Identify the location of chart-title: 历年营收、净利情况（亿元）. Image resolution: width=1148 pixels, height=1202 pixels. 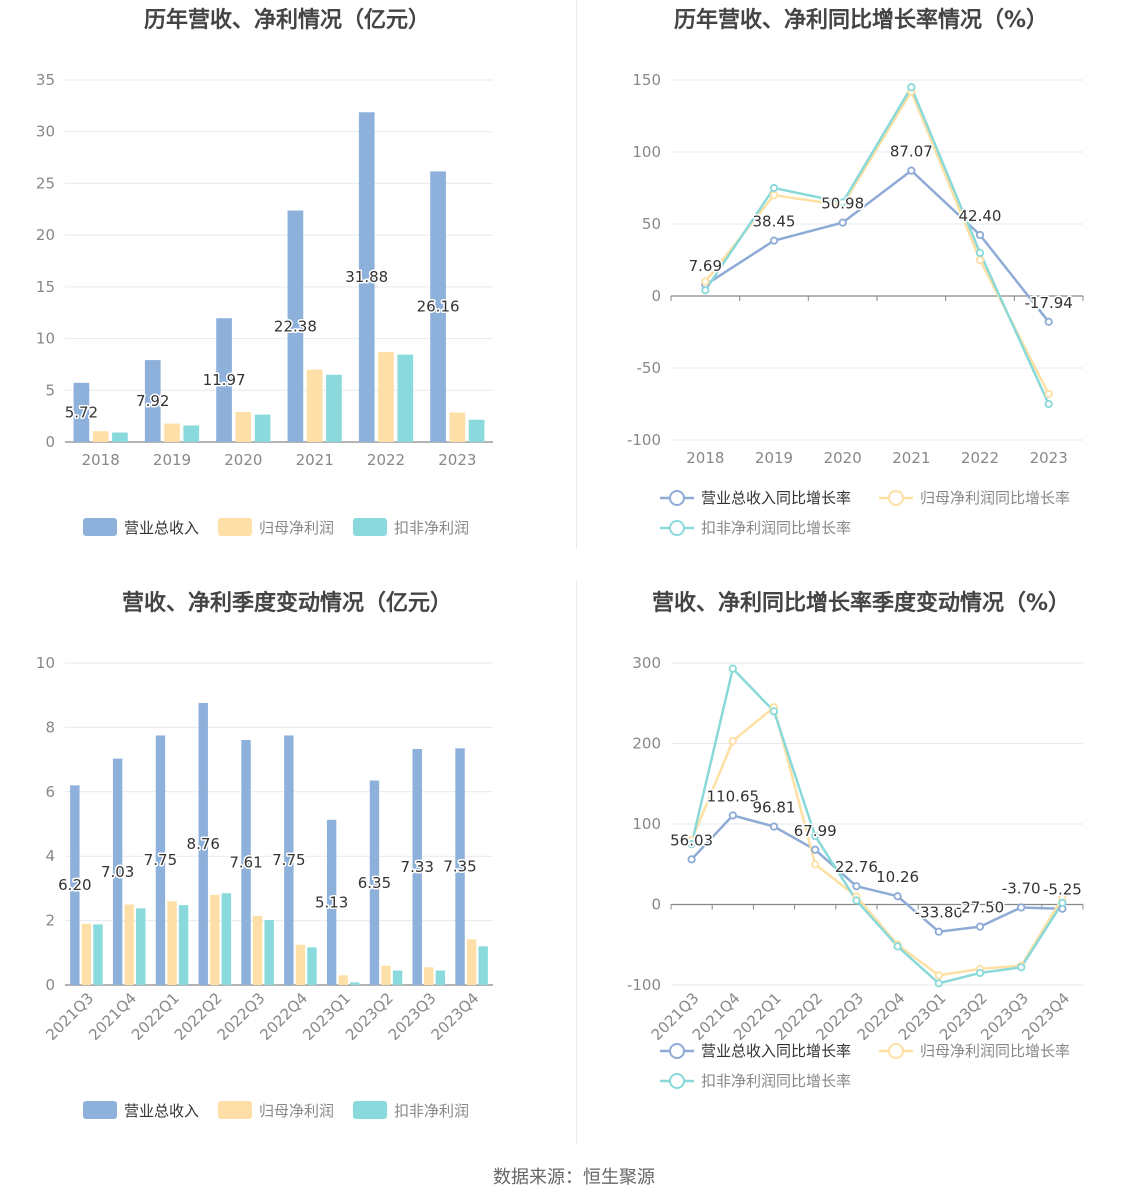
(286, 20).